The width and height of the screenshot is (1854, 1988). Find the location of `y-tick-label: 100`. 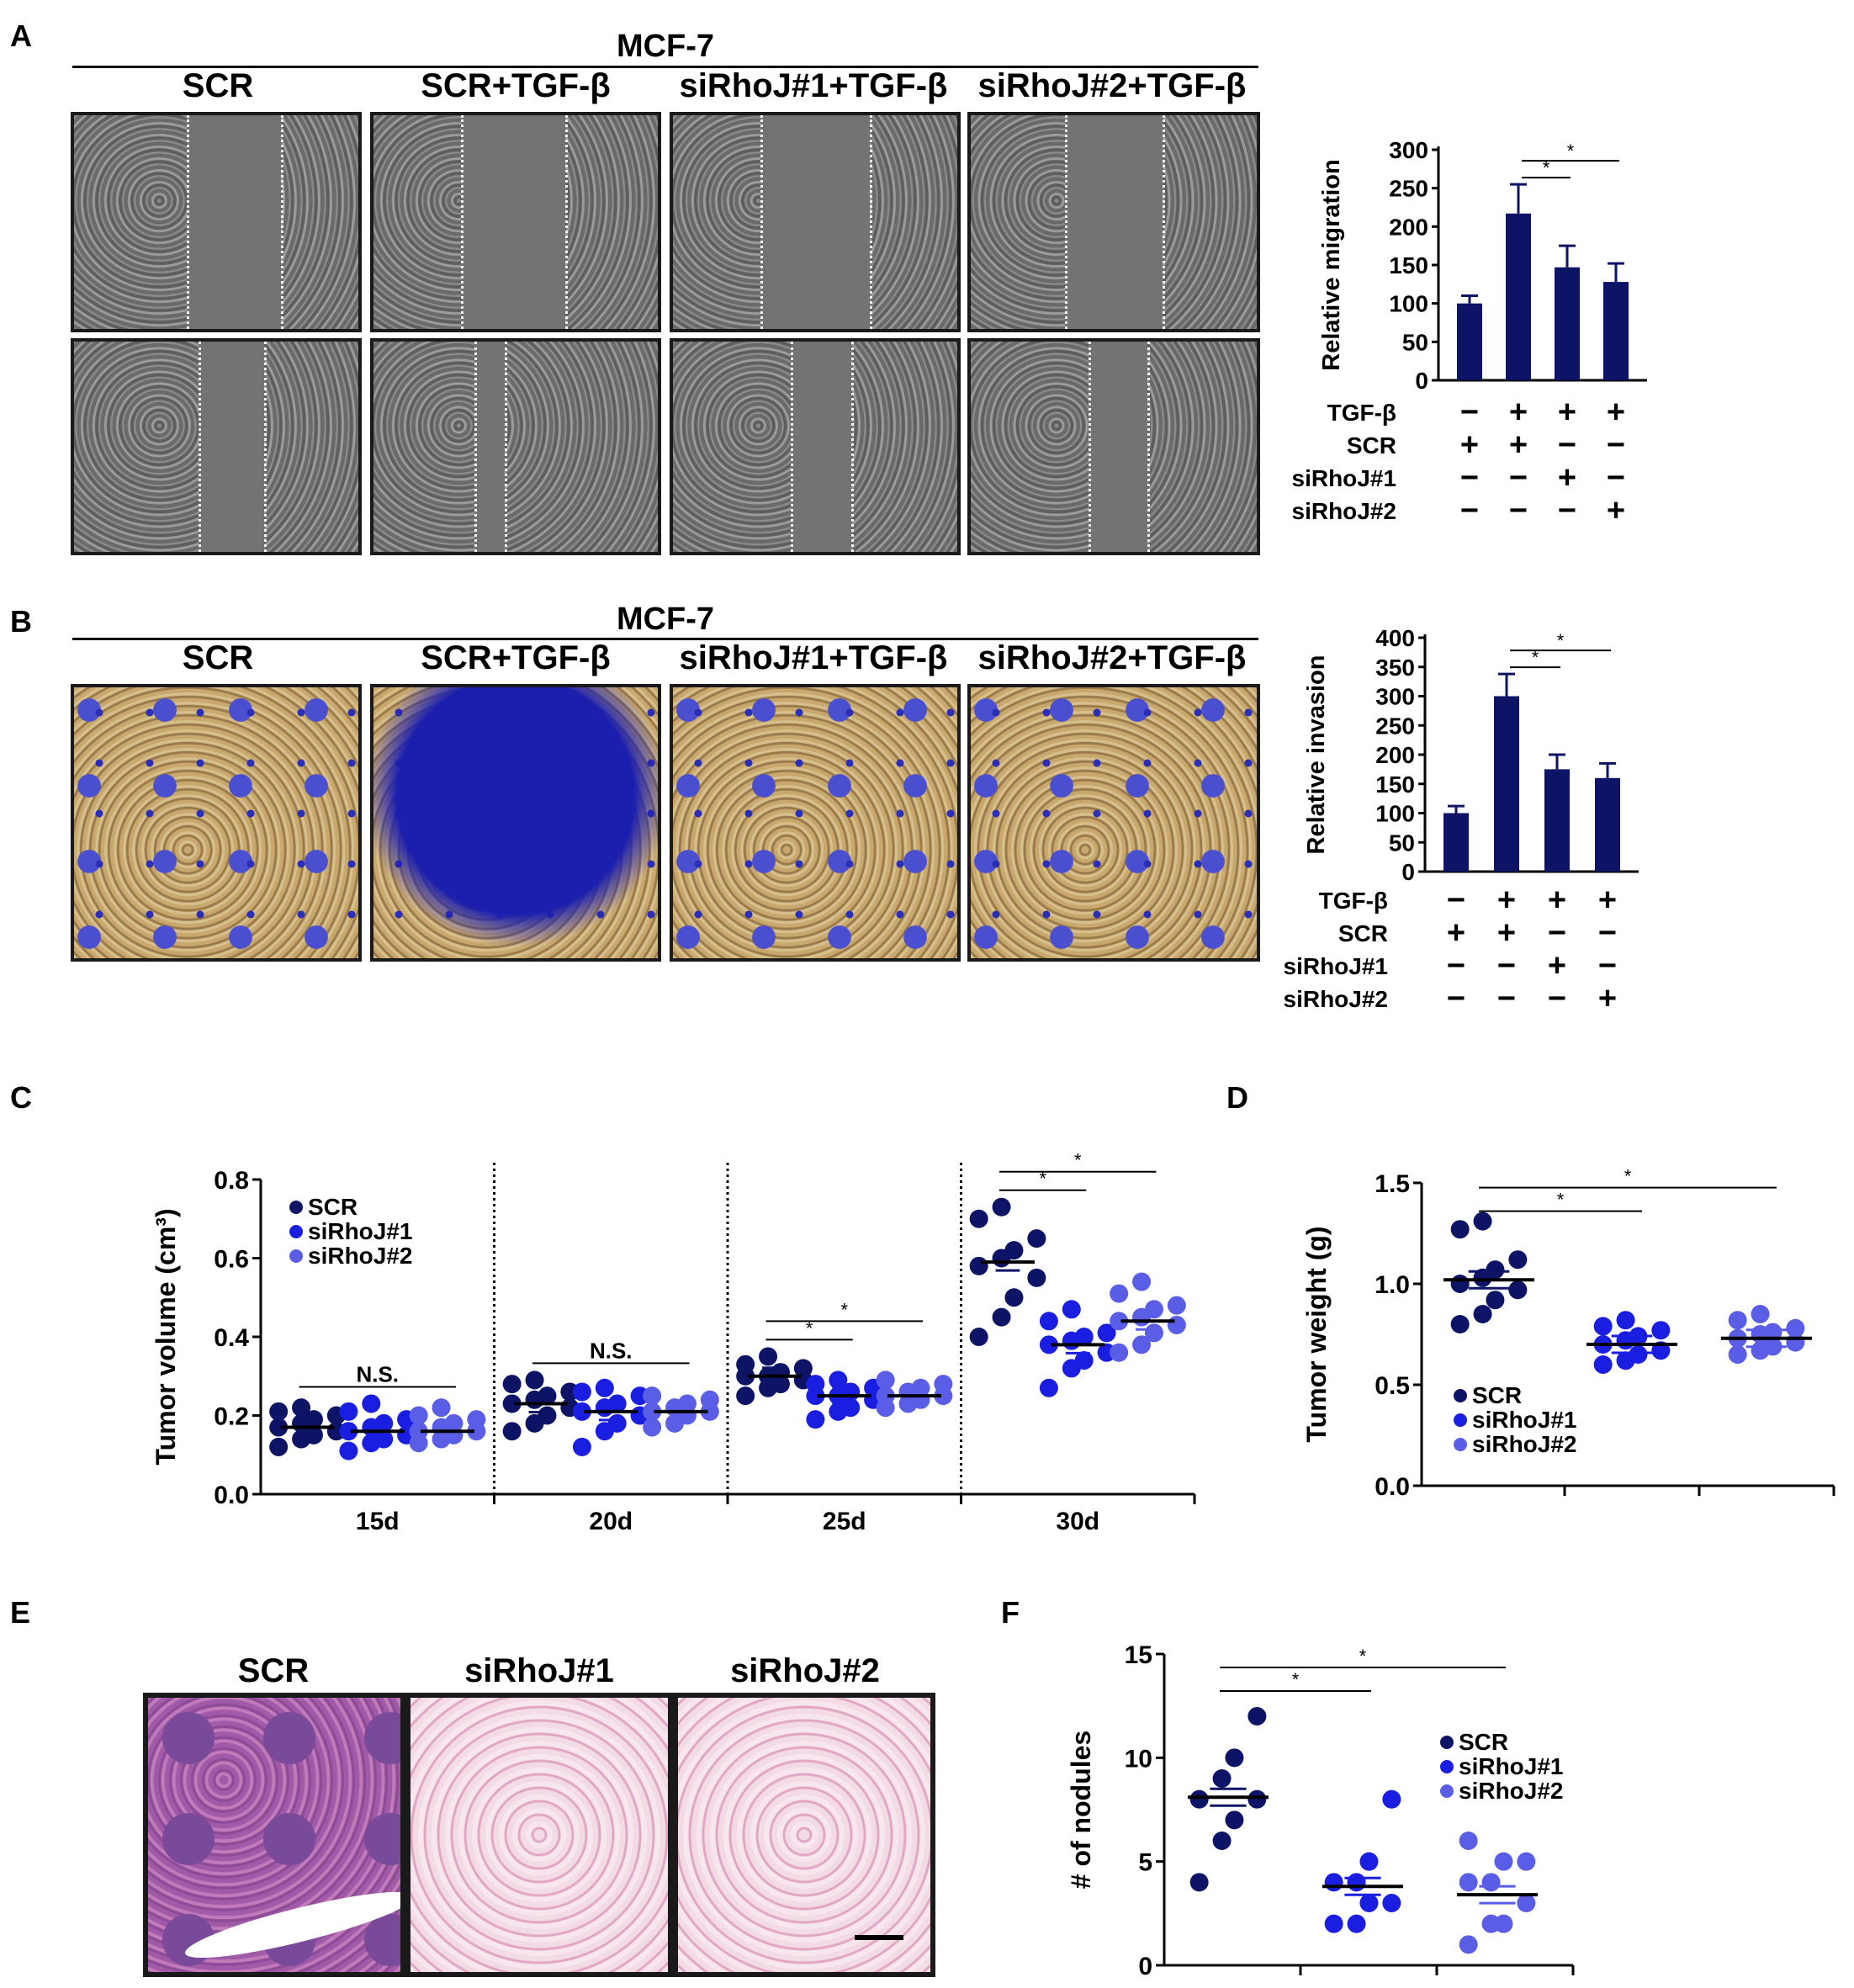

y-tick-label: 100 is located at coordinates (1408, 304).